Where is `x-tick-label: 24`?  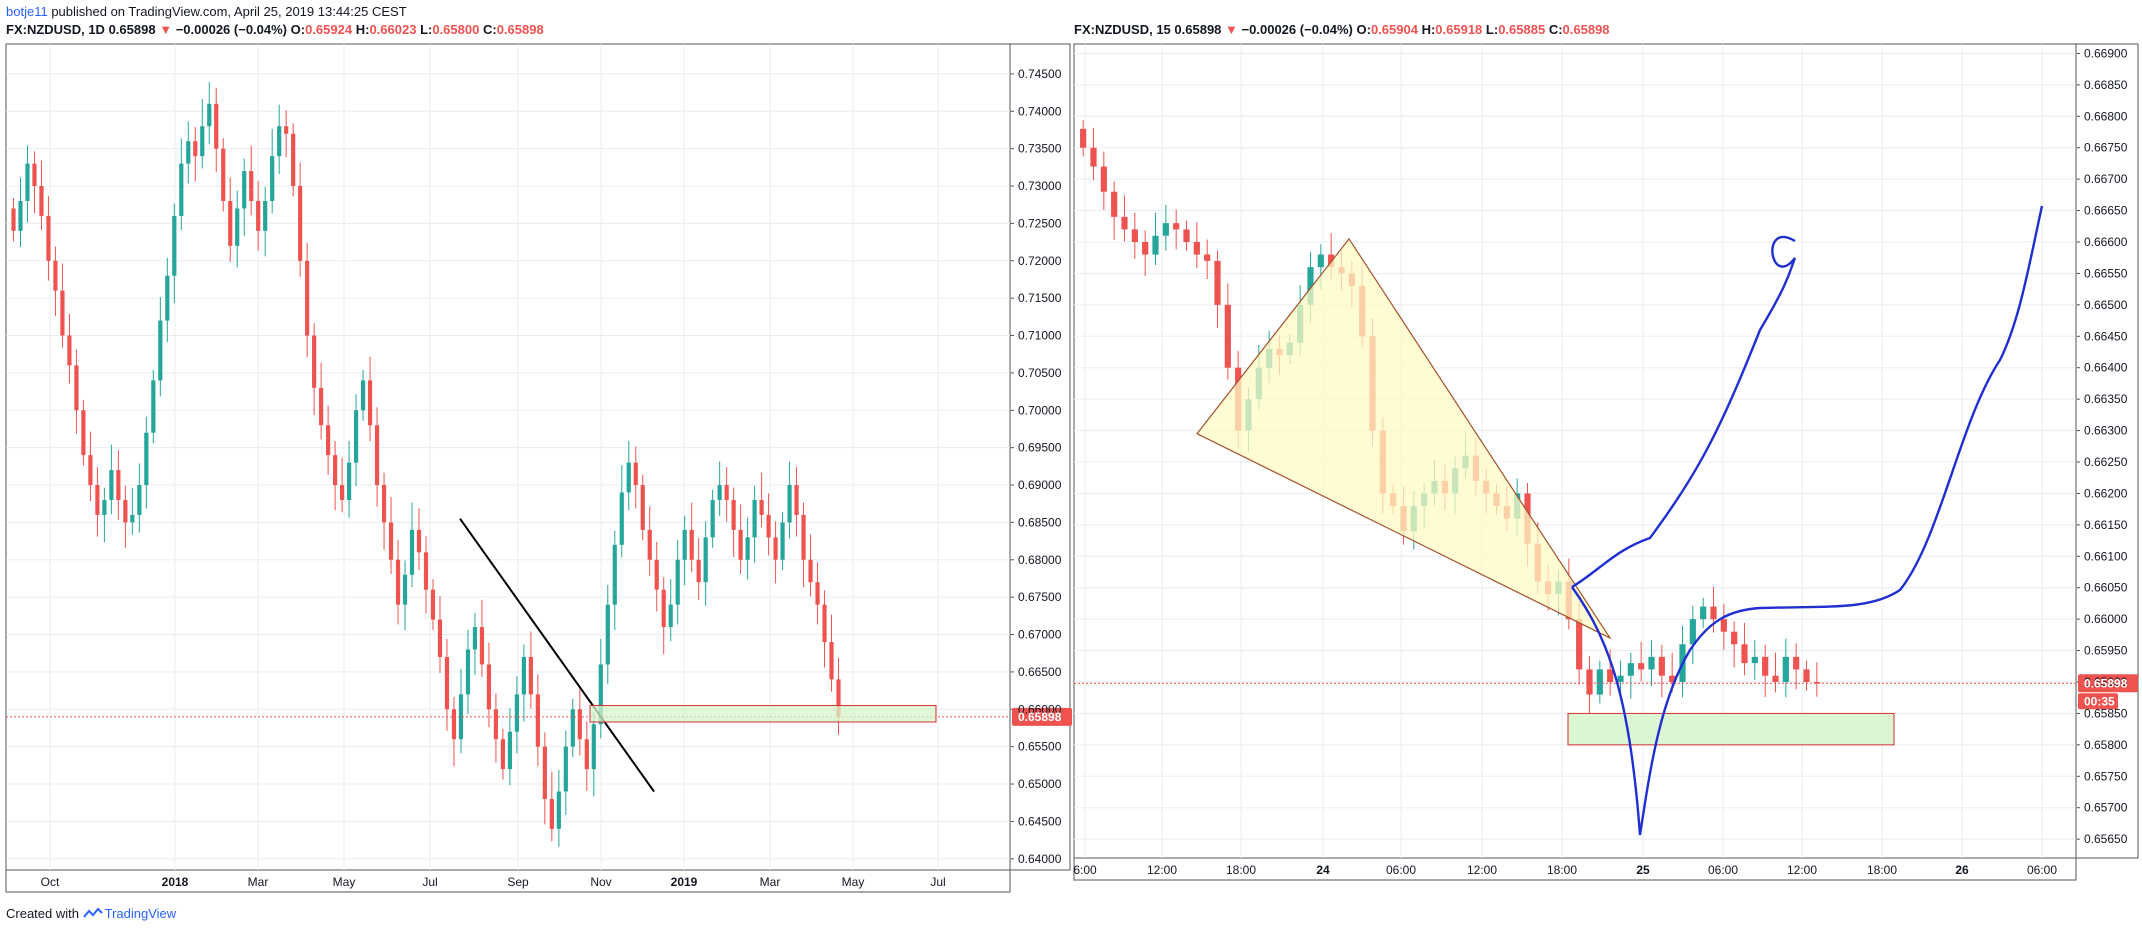
x-tick-label: 24 is located at coordinates (1323, 870).